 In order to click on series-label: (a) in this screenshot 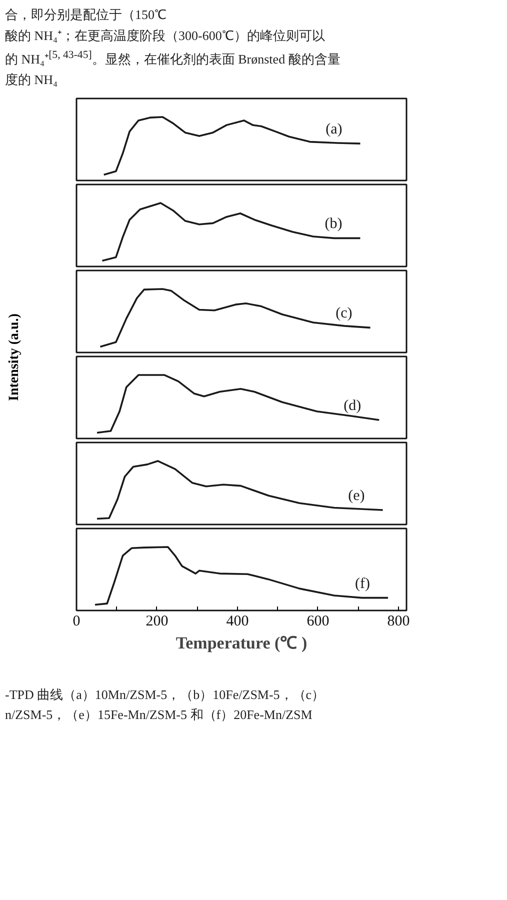, I will do `click(334, 129)`.